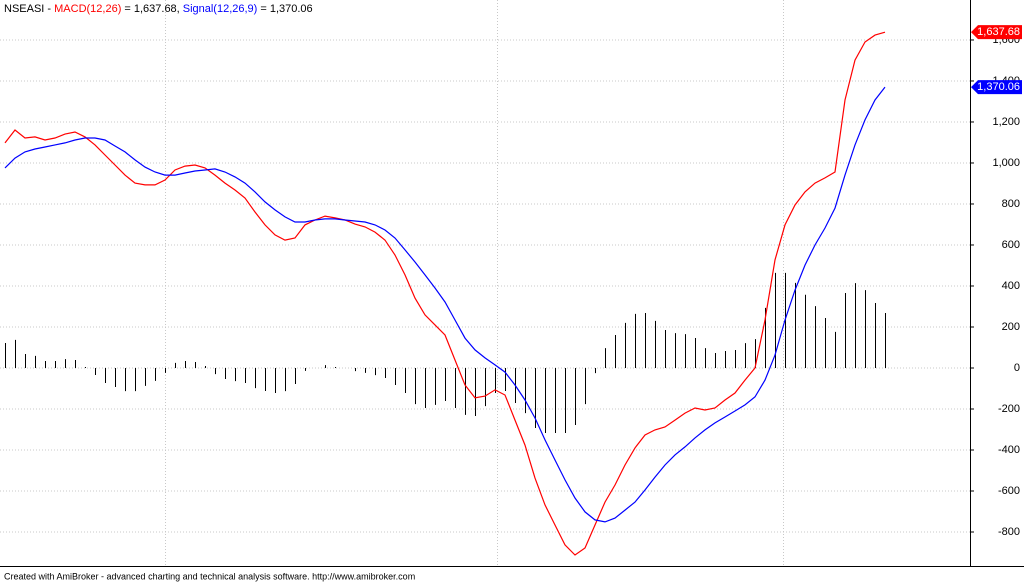 The image size is (1024, 583). What do you see at coordinates (1011, 245) in the screenshot?
I see `y-tick-label: 600` at bounding box center [1011, 245].